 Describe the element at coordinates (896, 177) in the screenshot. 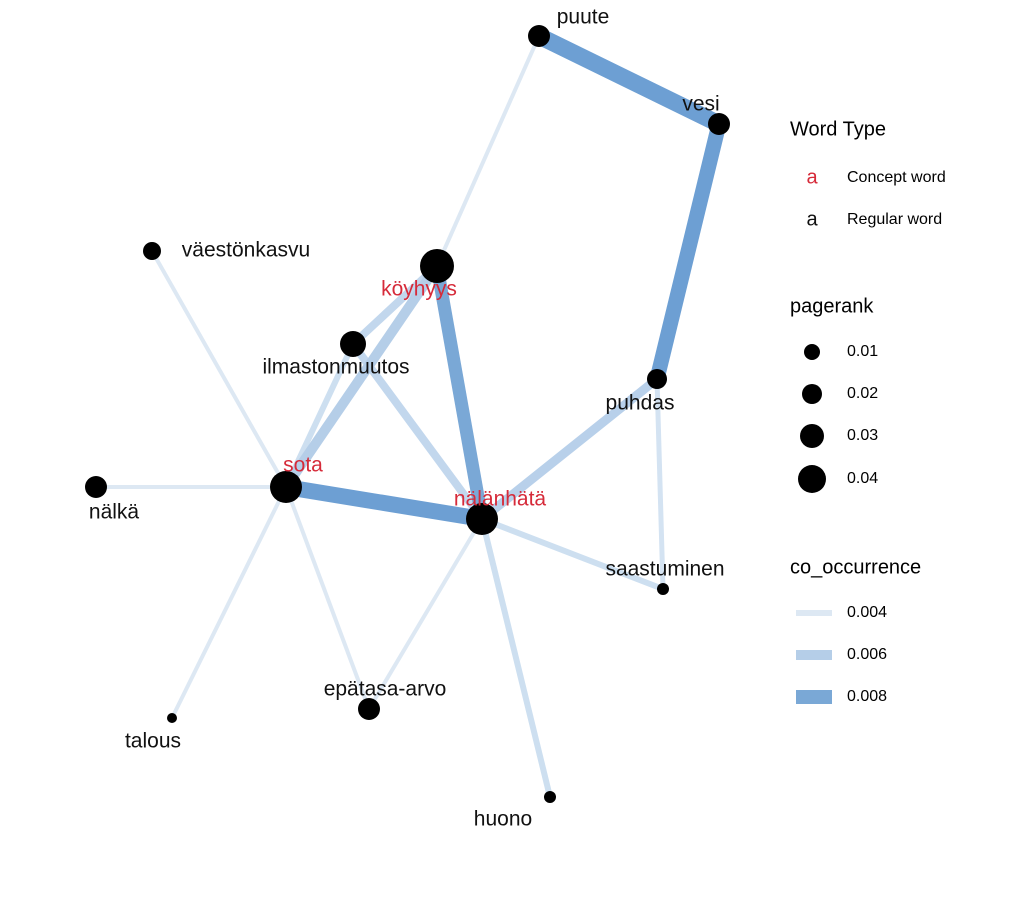

I see `legend-label: Concept word` at that location.